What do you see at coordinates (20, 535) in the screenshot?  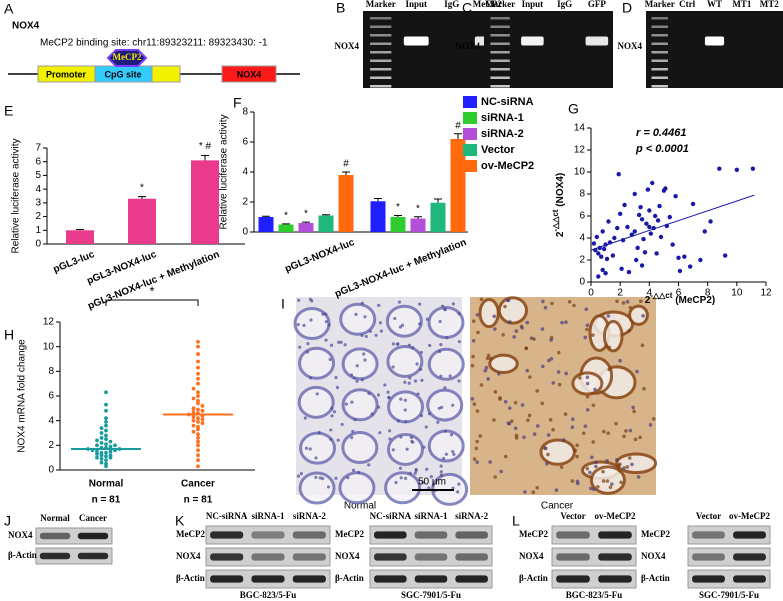 I see `row-label: NOX4` at bounding box center [20, 535].